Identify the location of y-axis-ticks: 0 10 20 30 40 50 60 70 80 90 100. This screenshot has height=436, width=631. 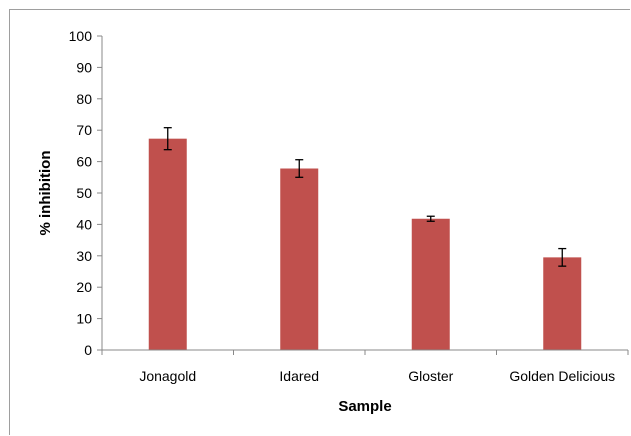
(85, 193).